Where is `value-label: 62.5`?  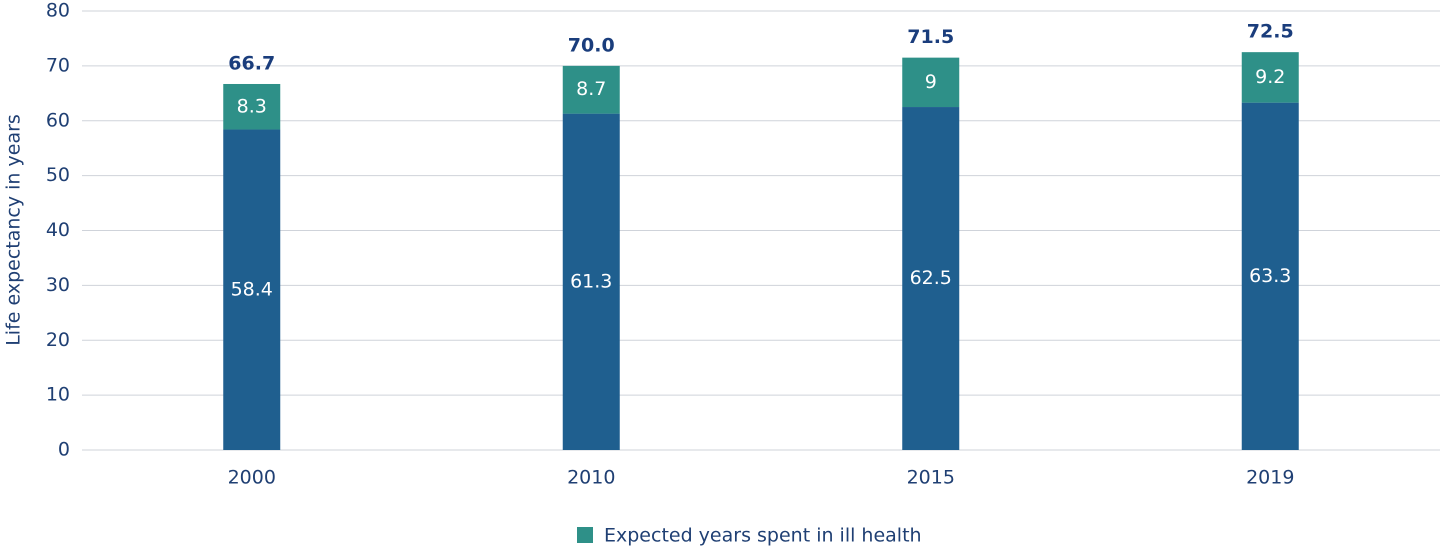 value-label: 62.5 is located at coordinates (931, 278).